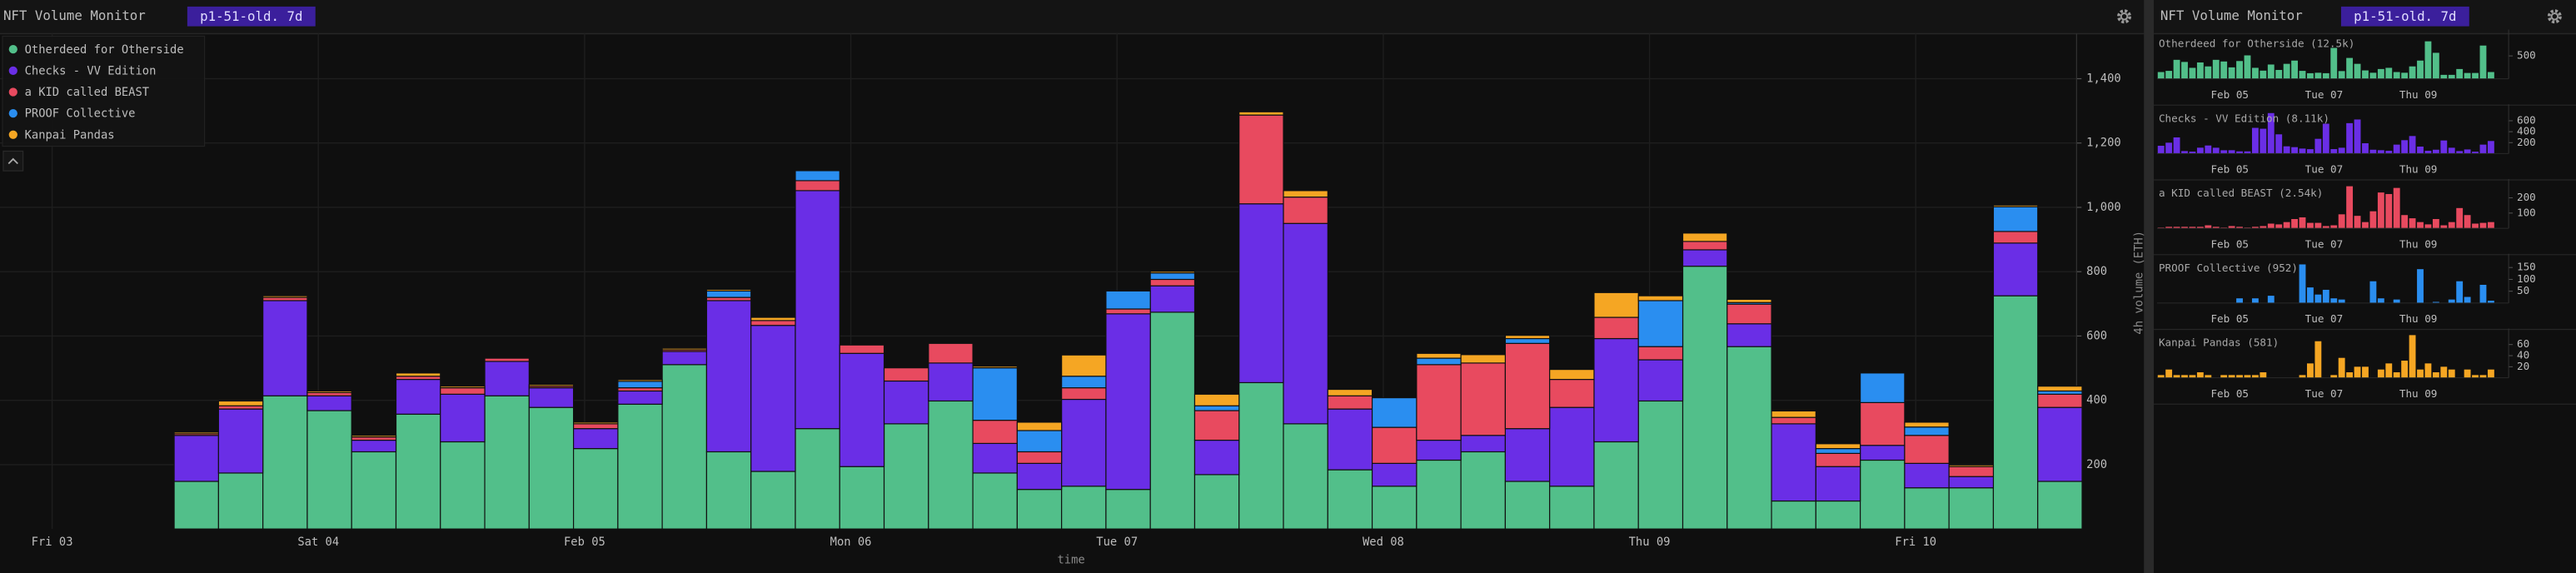 Image resolution: width=2576 pixels, height=573 pixels. What do you see at coordinates (2104, 208) in the screenshot?
I see `y-tick-label: 1,000` at bounding box center [2104, 208].